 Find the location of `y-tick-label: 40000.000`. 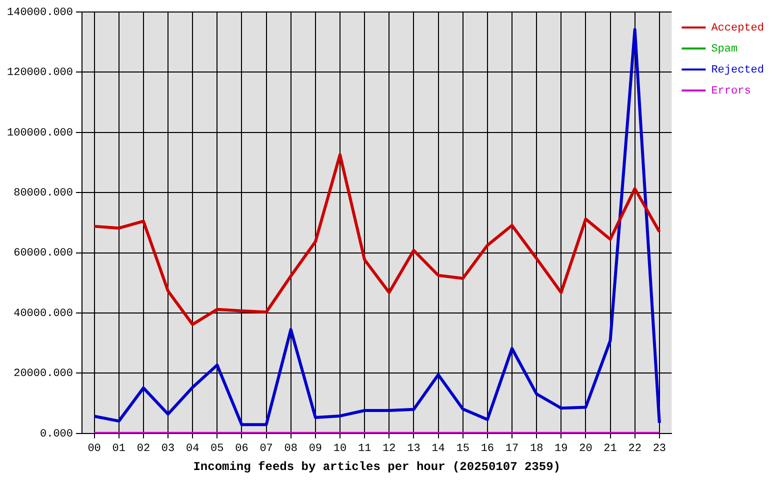

y-tick-label: 40000.000 is located at coordinates (44, 314).